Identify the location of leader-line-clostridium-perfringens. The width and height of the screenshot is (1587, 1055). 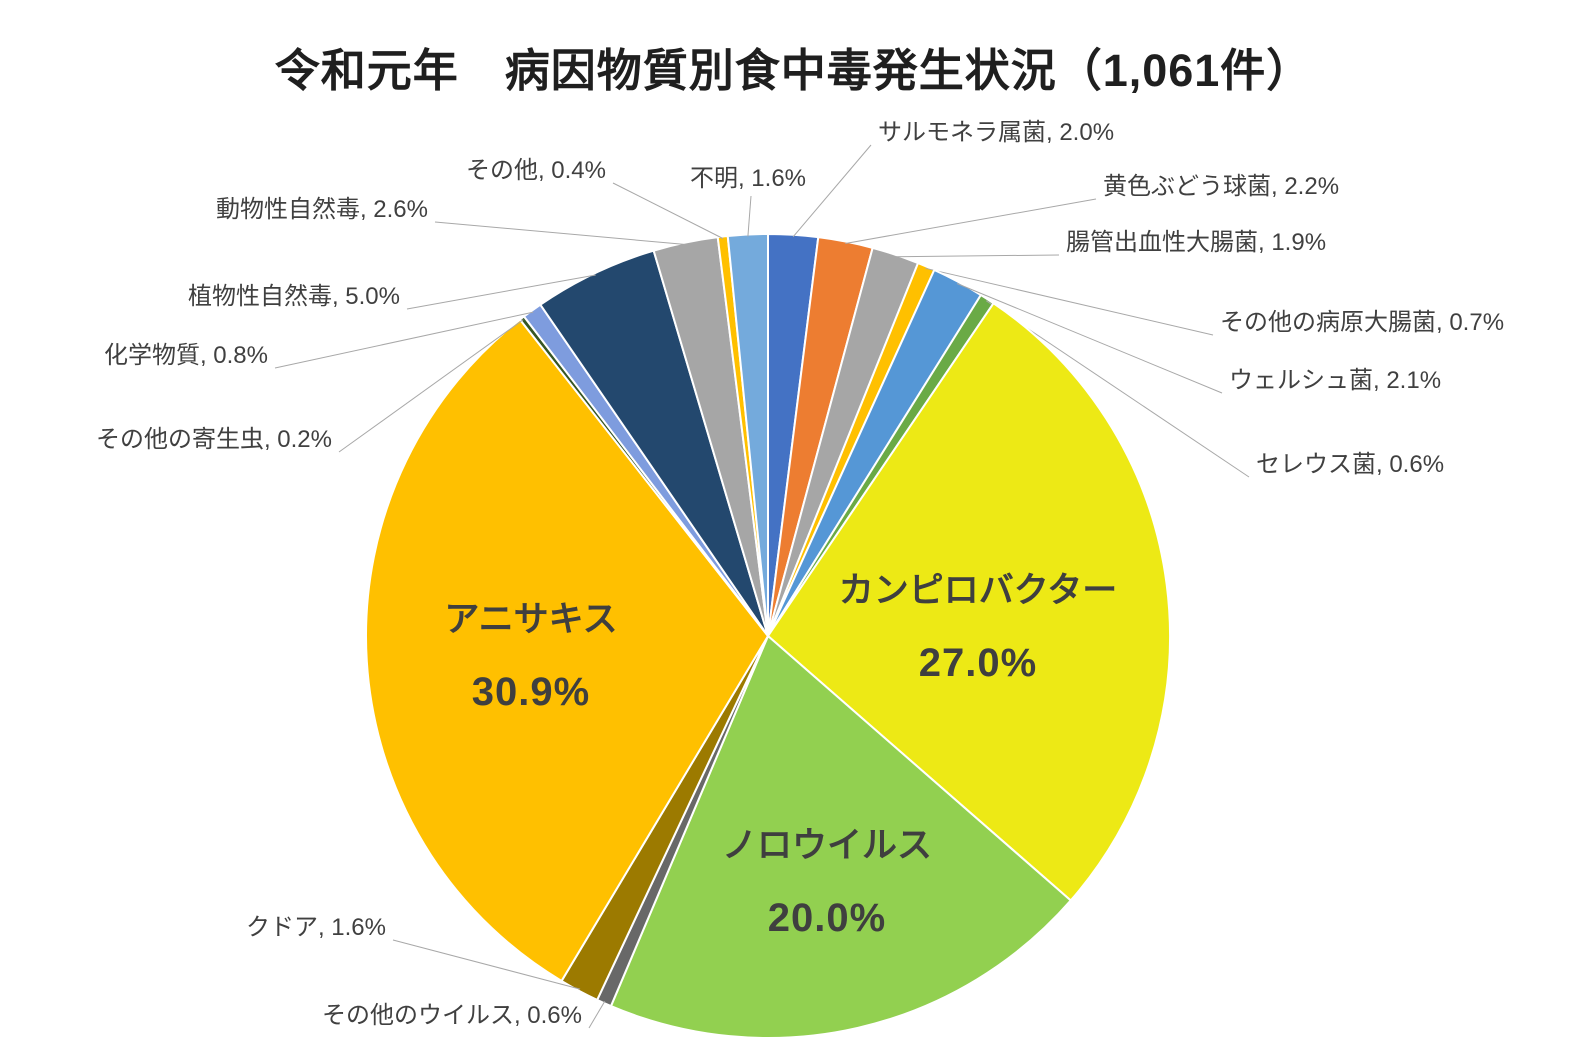
(1089, 338).